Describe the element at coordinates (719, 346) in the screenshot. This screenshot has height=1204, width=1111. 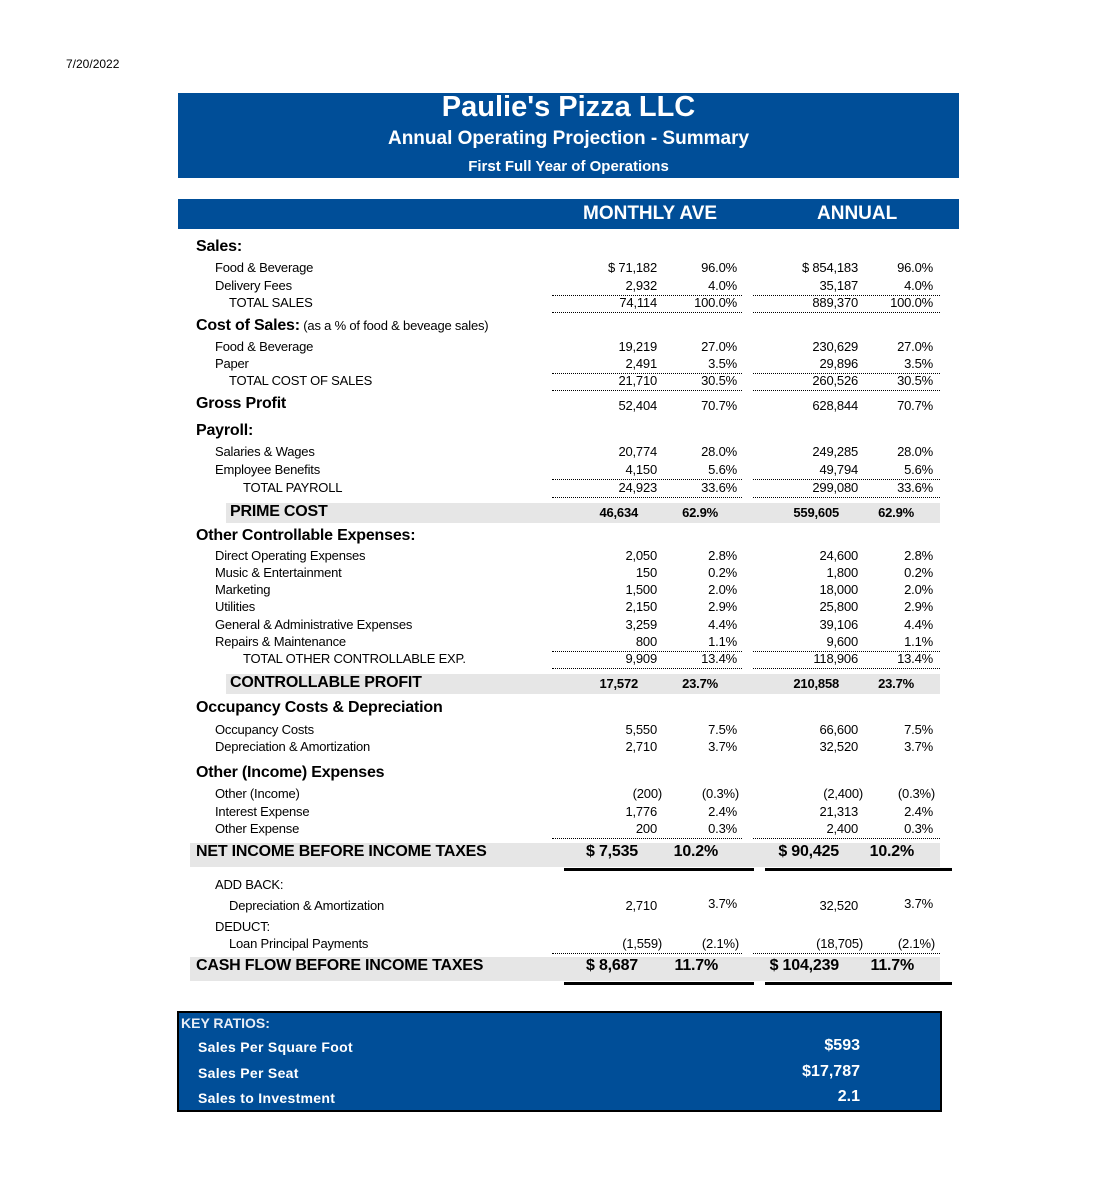
I see `monthly-percent: 27.0%` at that location.